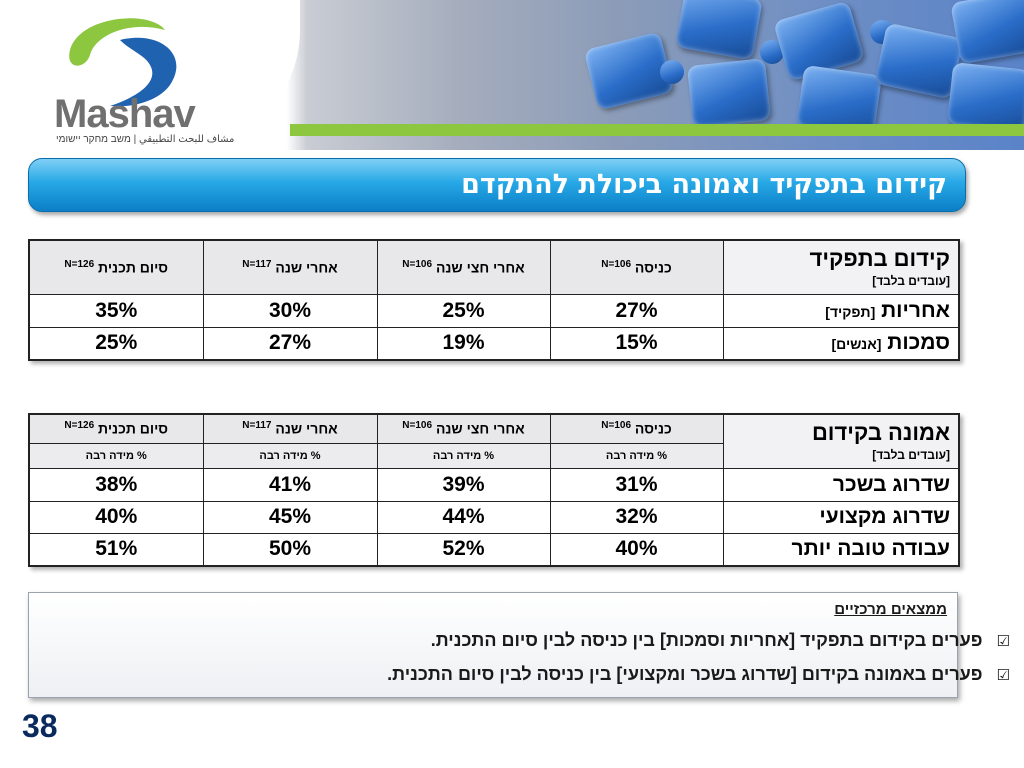 This screenshot has height=768, width=1024. What do you see at coordinates (636, 484) in the screenshot?
I see `table-cell: 31%` at bounding box center [636, 484].